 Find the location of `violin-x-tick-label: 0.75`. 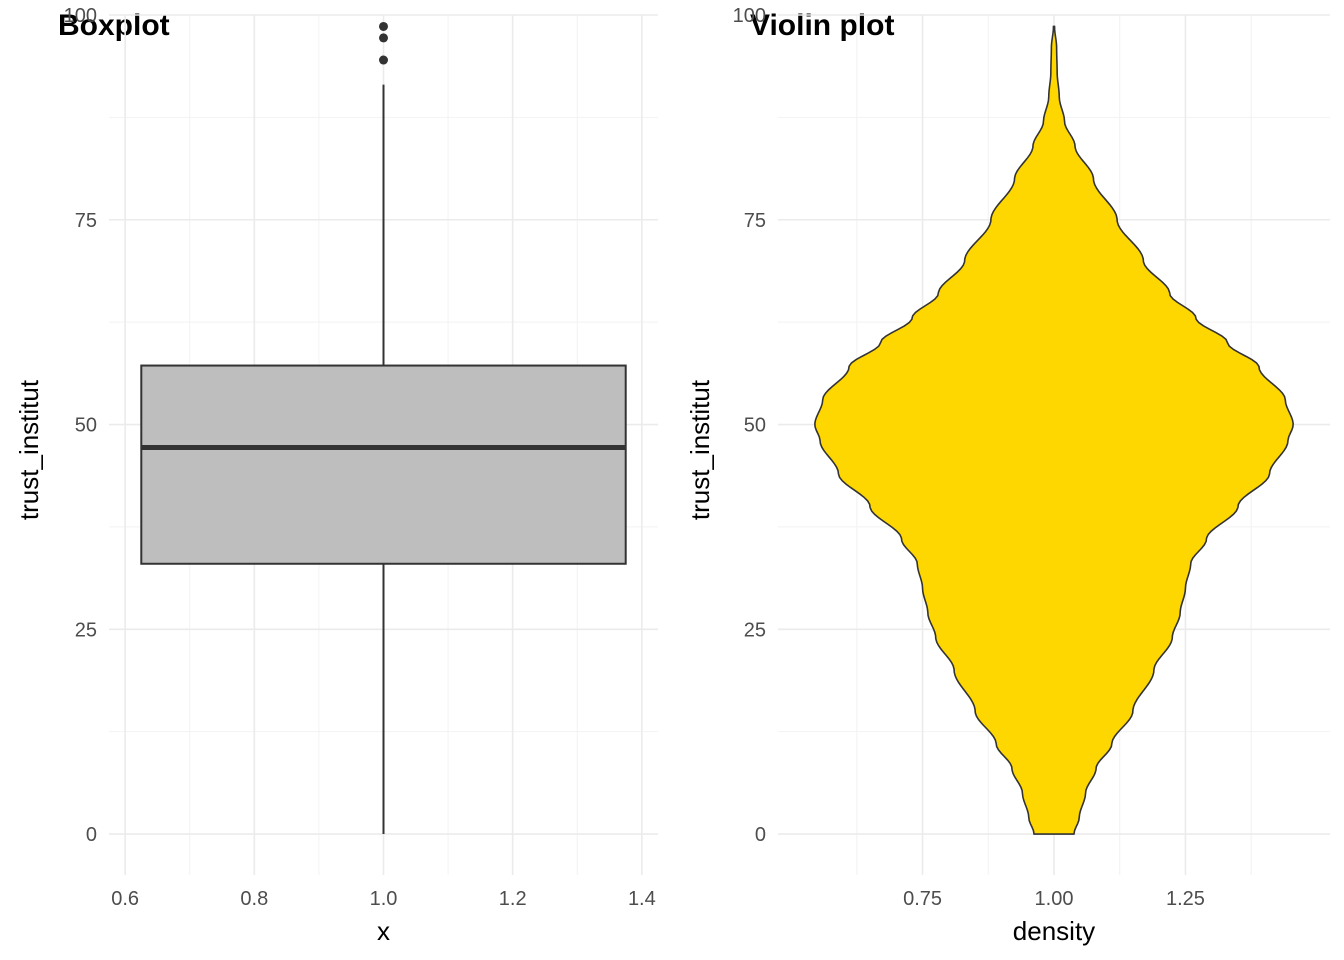

violin-x-tick-label: 0.75 is located at coordinates (922, 899).